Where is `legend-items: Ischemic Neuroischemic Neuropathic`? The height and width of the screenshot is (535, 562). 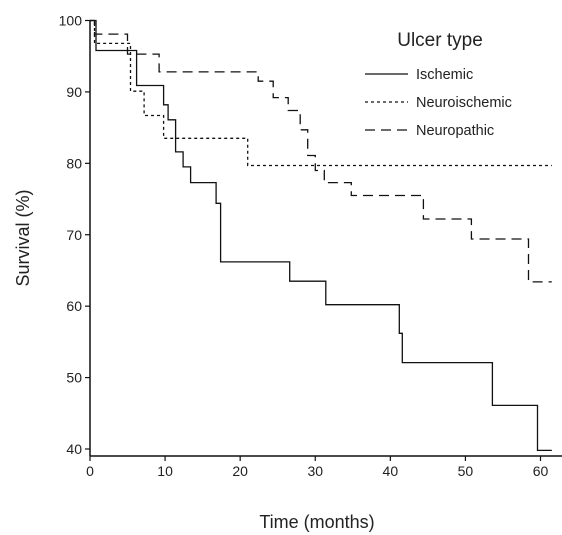
legend-items: Ischemic Neuroischemic Neuropathic is located at coordinates (438, 103).